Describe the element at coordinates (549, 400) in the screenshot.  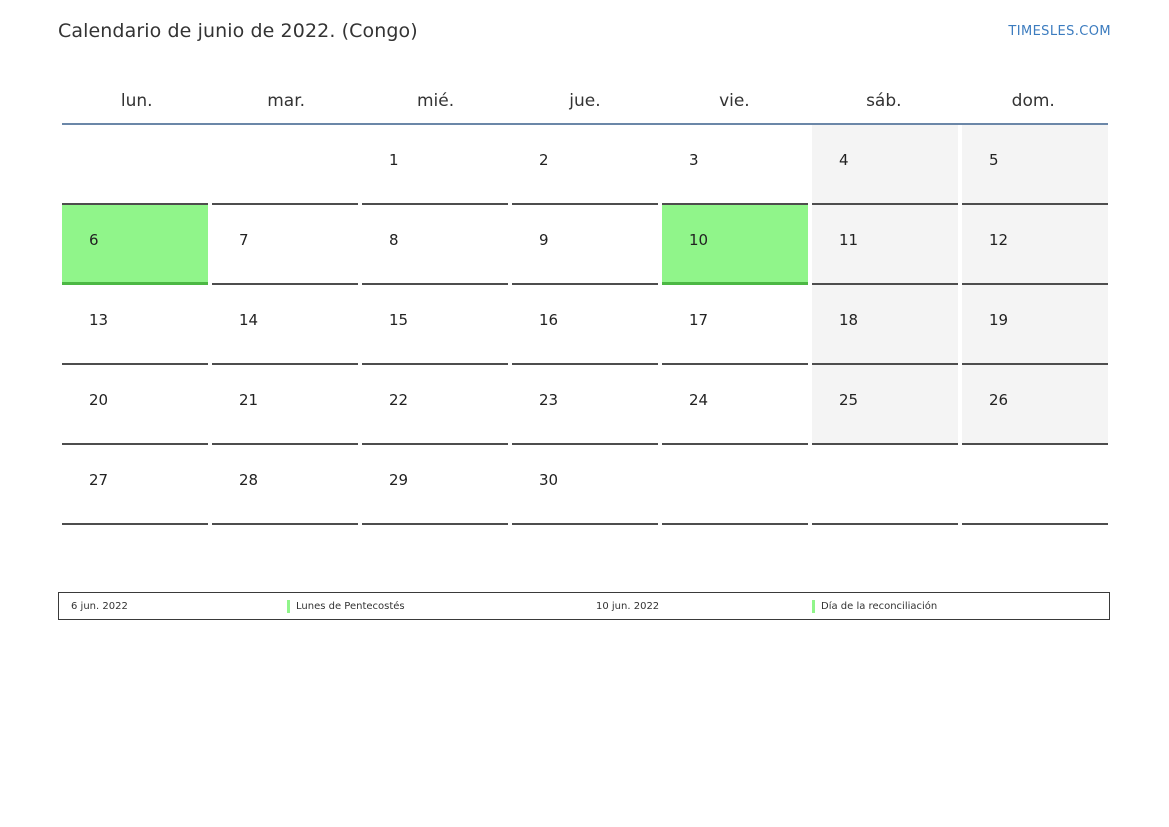
I see `day-number: 23` at that location.